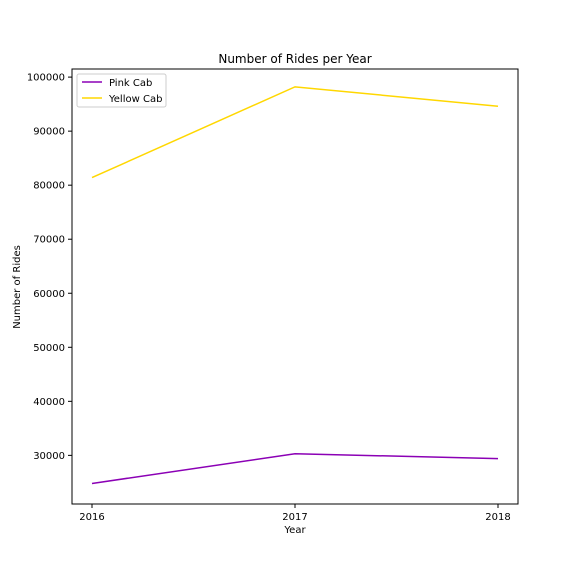 The width and height of the screenshot is (576, 576). I want to click on x-tick-label: 2018, so click(497, 517).